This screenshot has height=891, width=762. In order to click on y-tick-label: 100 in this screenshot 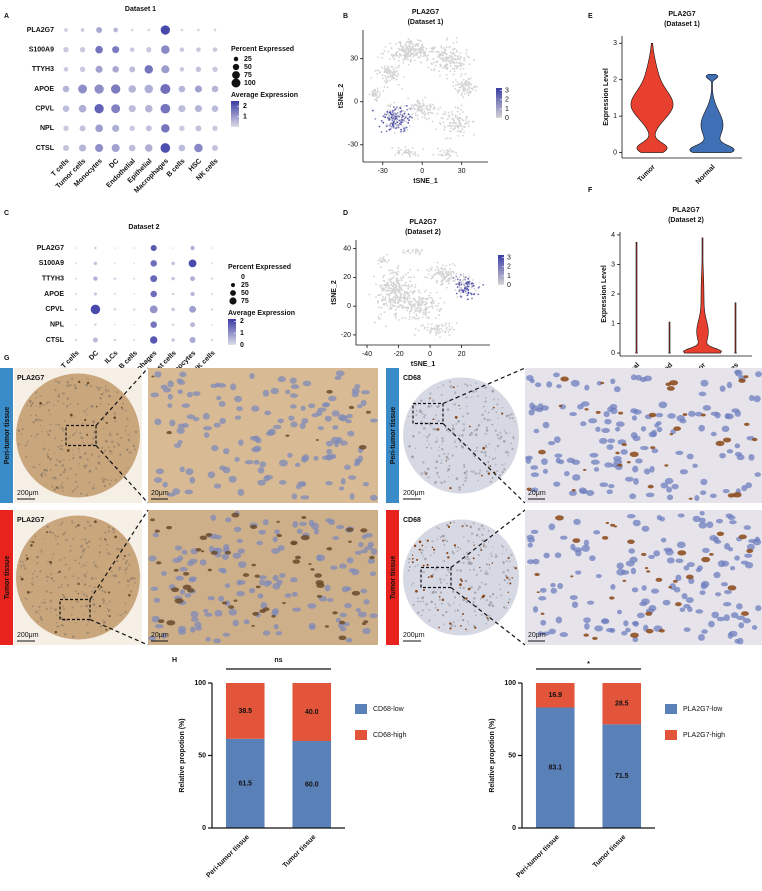, I will do `click(200, 683)`.